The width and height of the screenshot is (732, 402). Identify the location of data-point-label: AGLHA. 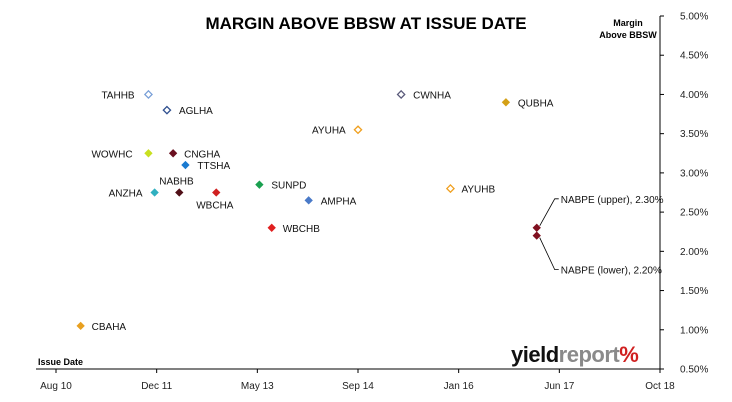
(196, 111).